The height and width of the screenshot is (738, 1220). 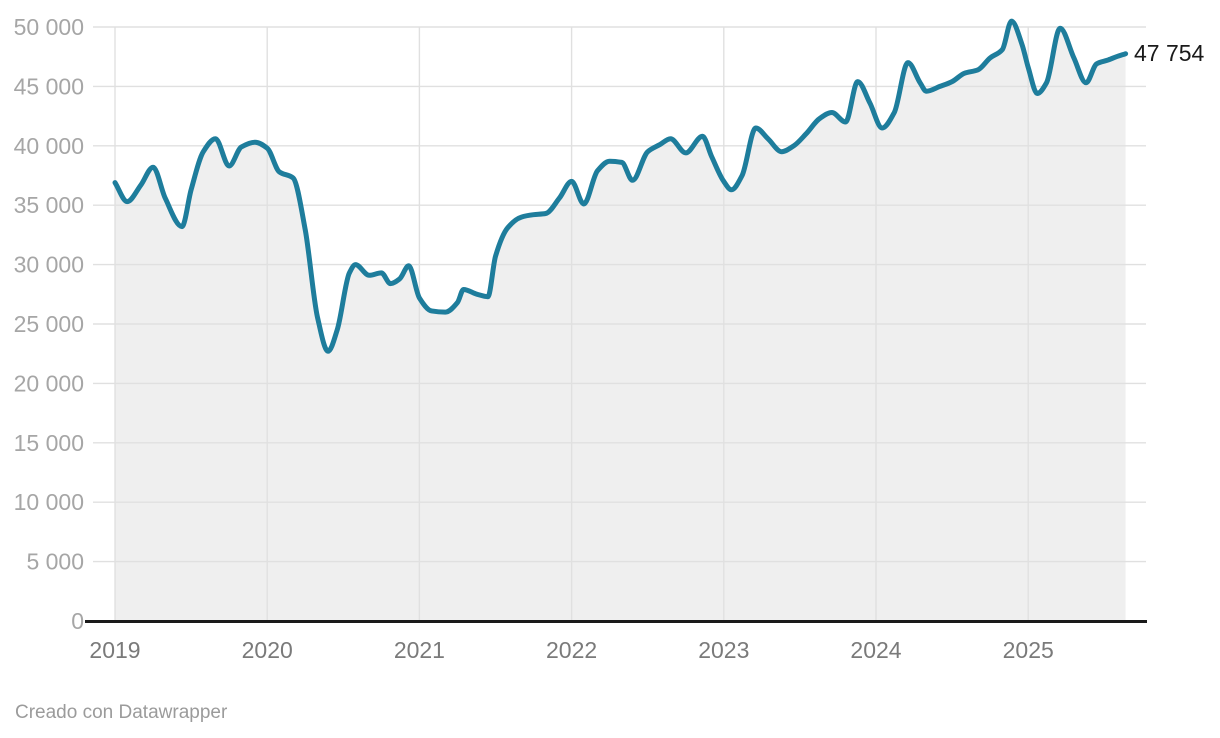 What do you see at coordinates (267, 650) in the screenshot?
I see `x-tick-label: 2020` at bounding box center [267, 650].